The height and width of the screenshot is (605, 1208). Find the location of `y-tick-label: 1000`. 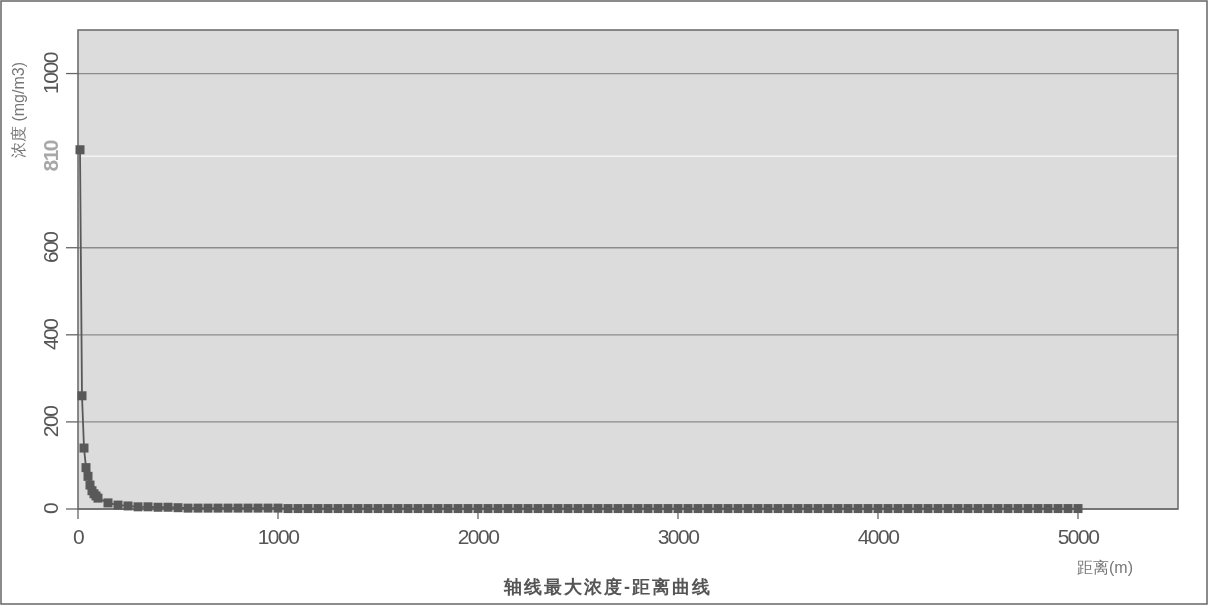

y-tick-label: 1000 is located at coordinates (50, 73).